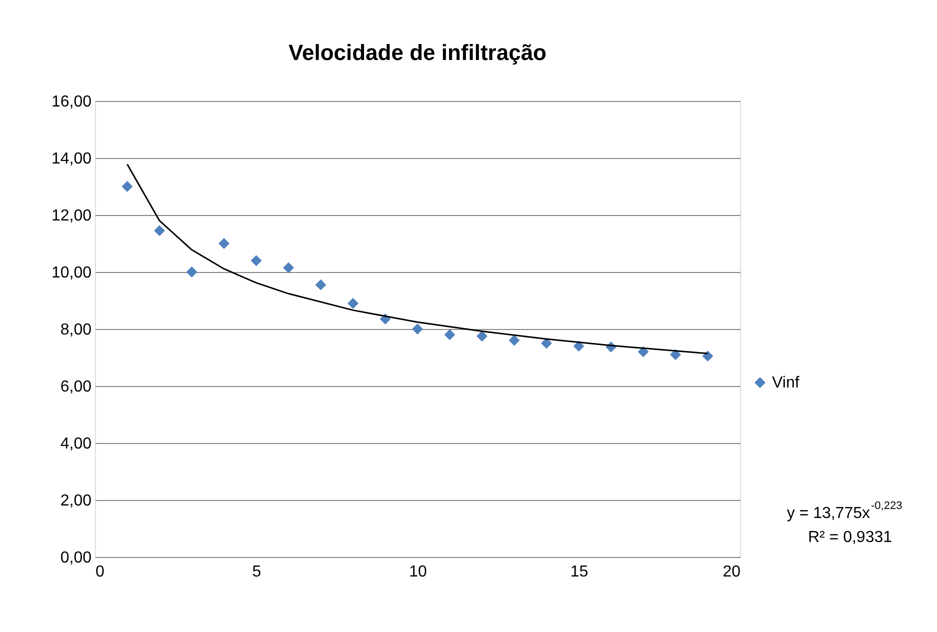 The height and width of the screenshot is (632, 937). What do you see at coordinates (257, 572) in the screenshot?
I see `x-tick-label: 5` at bounding box center [257, 572].